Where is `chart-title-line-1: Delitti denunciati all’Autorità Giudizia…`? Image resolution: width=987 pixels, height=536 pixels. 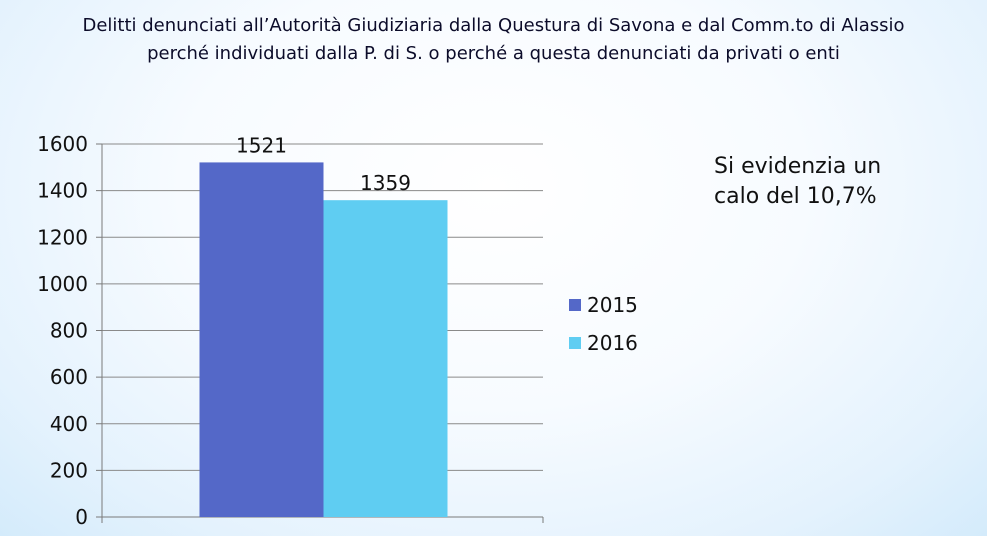
chart-title-line-1: Delitti denunciati all’Autorità Giudizia… is located at coordinates (493, 25).